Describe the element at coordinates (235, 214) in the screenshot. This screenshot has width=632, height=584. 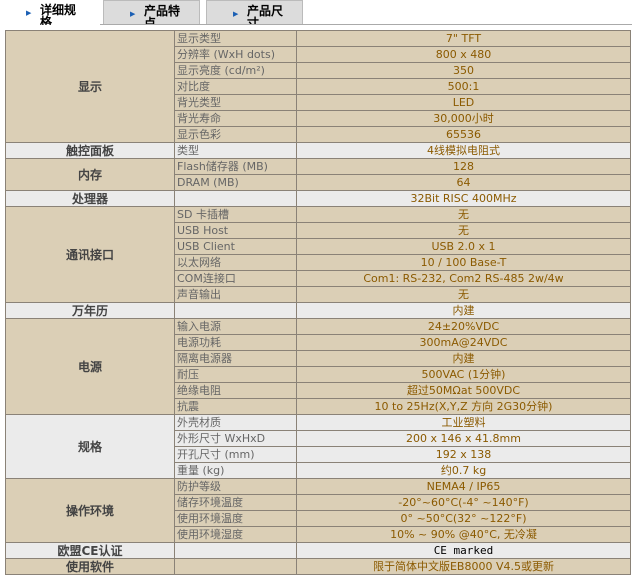
I see `spec-key: SD 卡插槽` at that location.